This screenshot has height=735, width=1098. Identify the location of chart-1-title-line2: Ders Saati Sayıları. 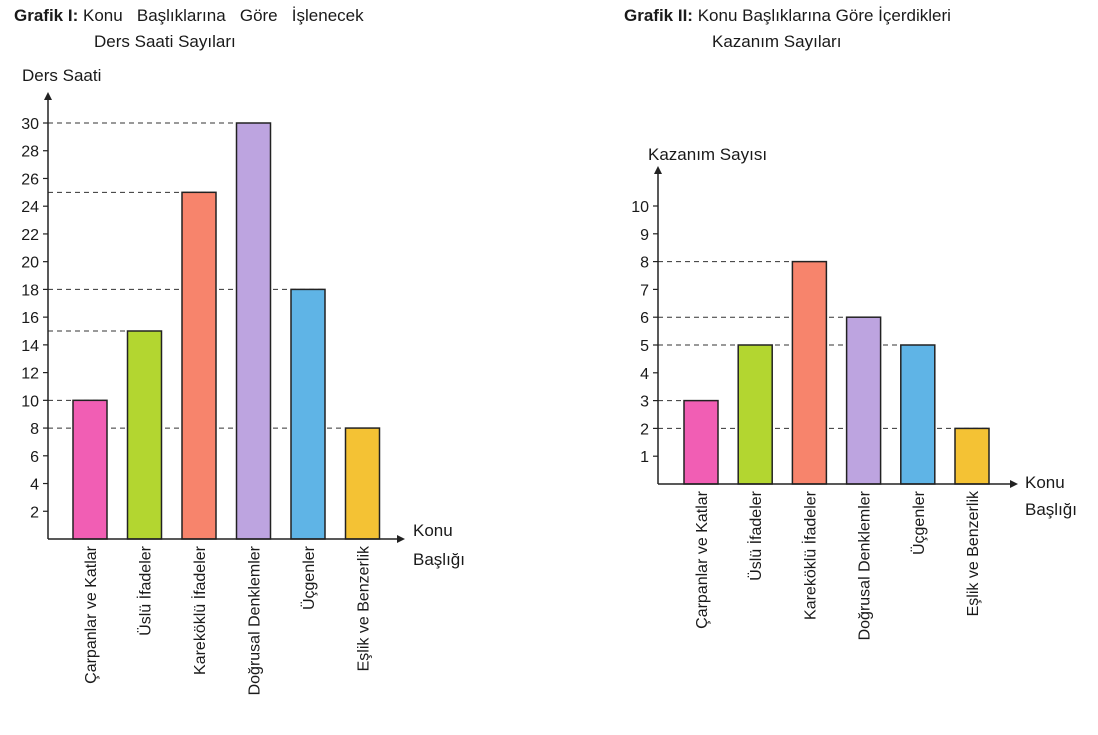
(165, 41).